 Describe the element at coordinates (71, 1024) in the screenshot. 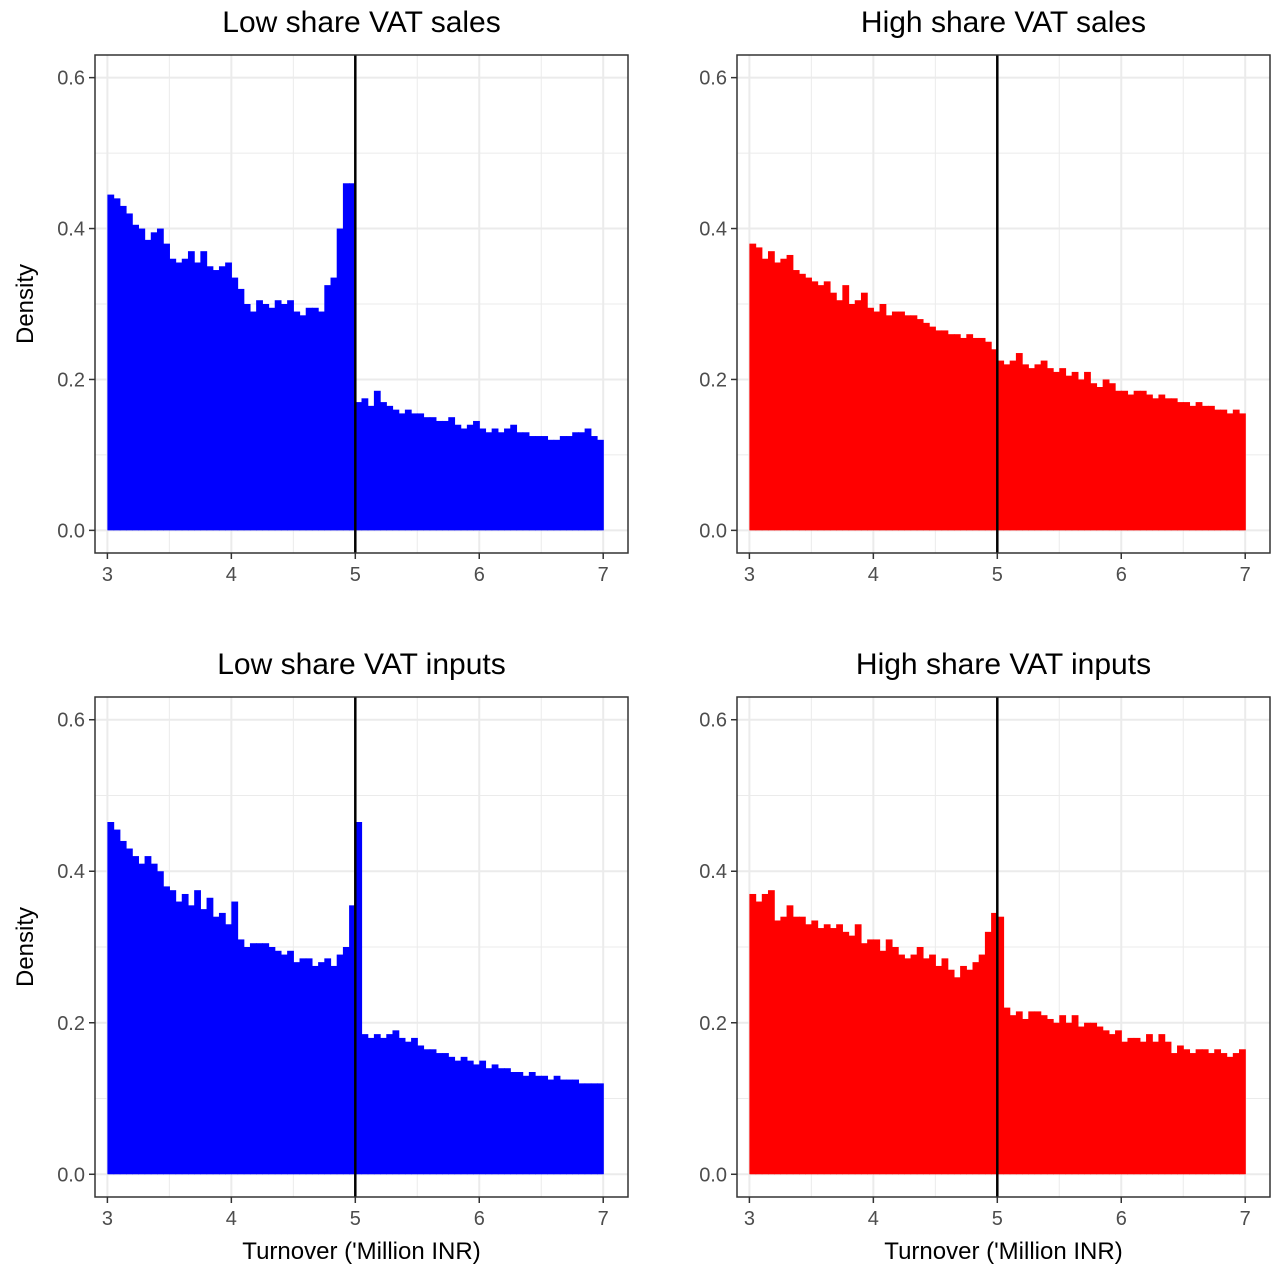

I see `y-tick-label: 0.2` at that location.